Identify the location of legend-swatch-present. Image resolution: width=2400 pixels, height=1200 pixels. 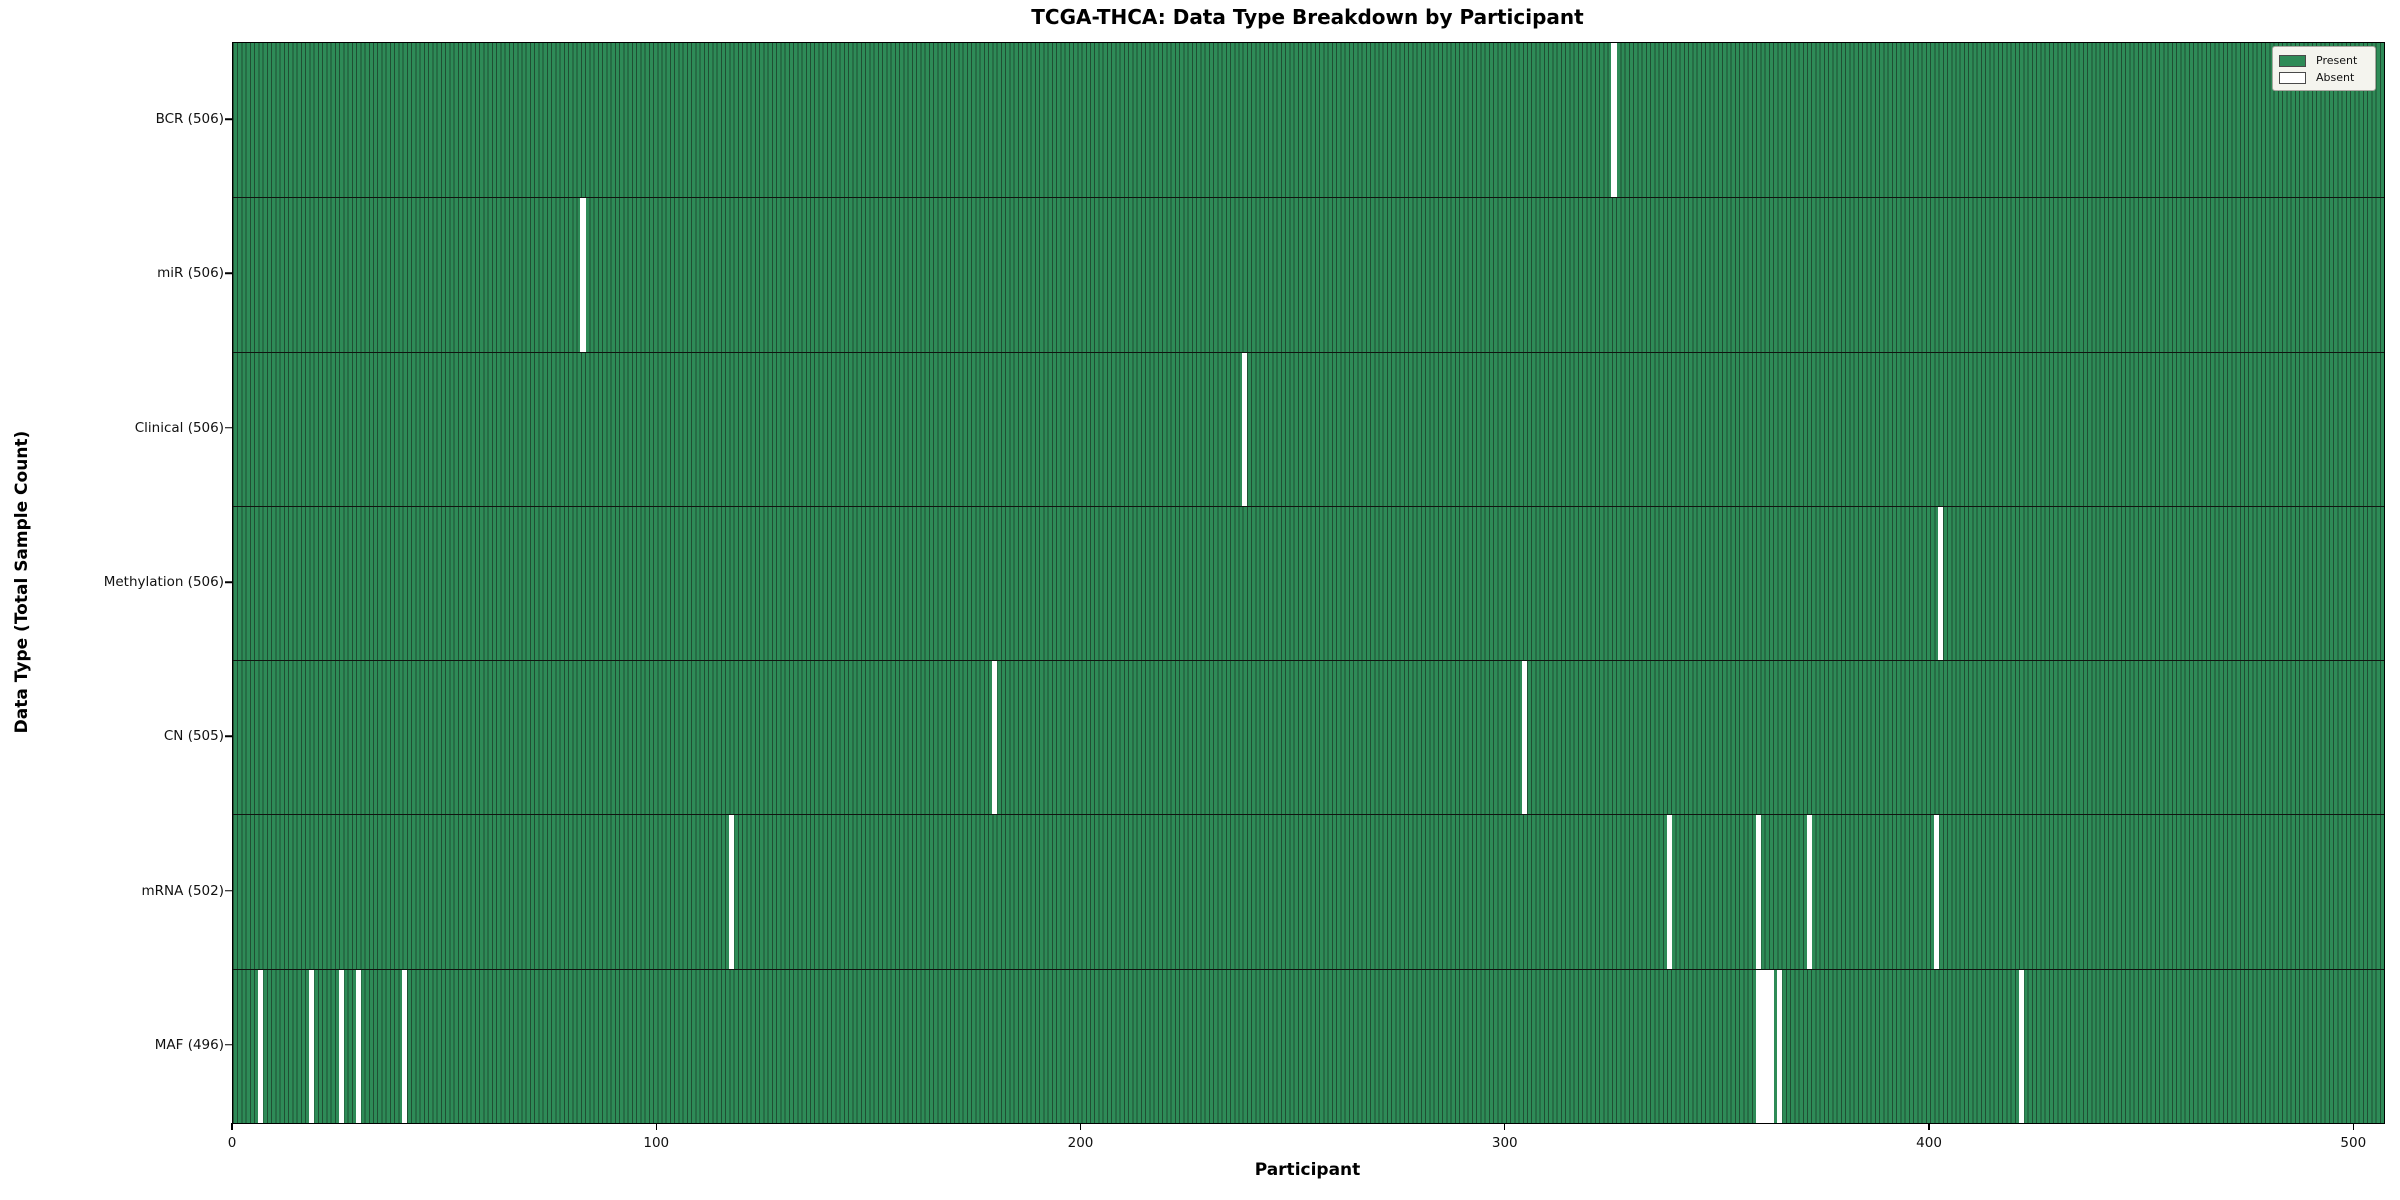
(2292, 60).